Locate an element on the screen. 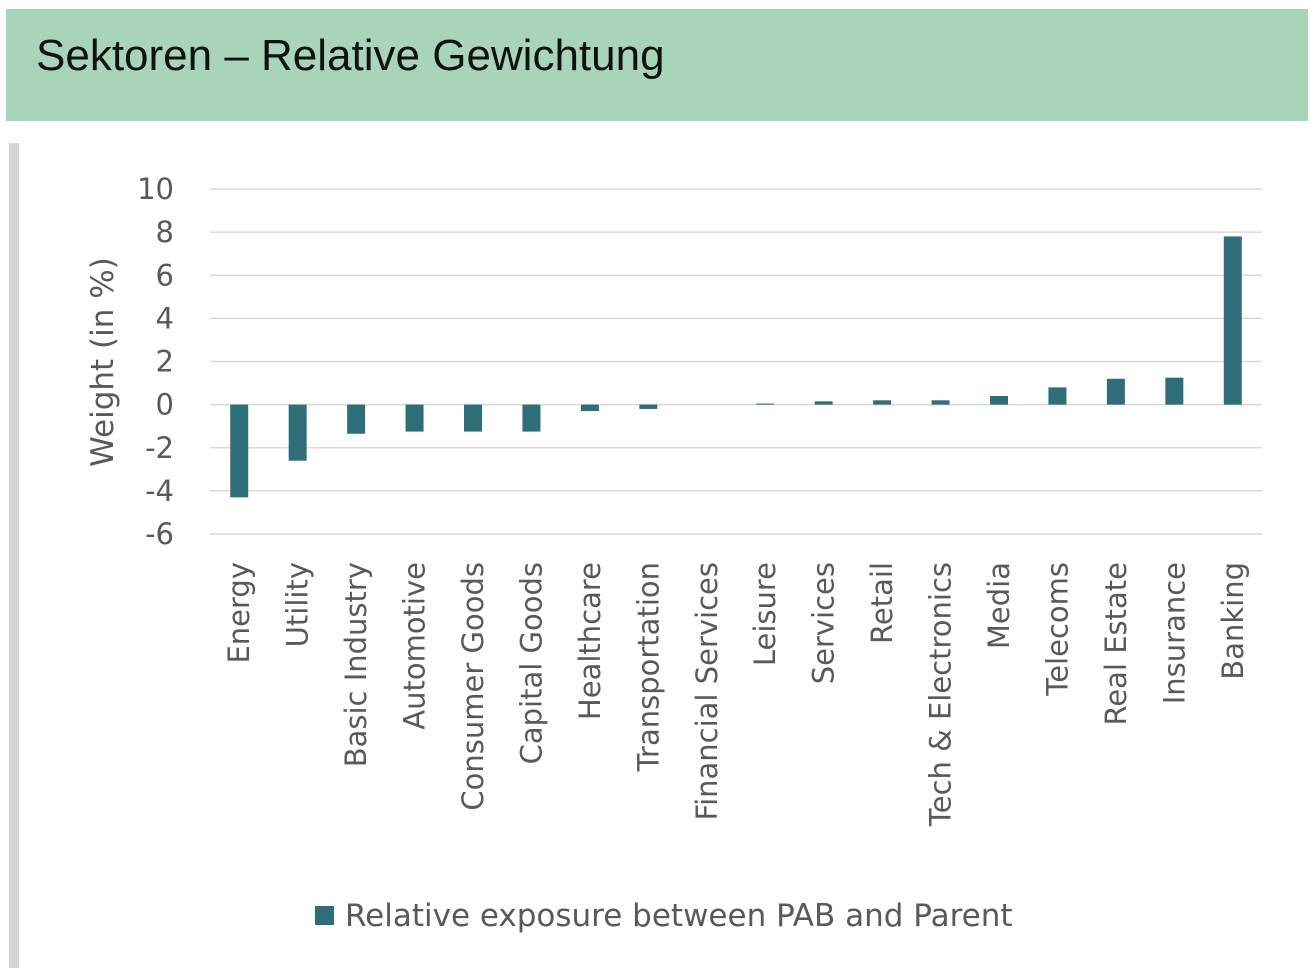 The width and height of the screenshot is (1314, 968). bar-leisure is located at coordinates (765, 404).